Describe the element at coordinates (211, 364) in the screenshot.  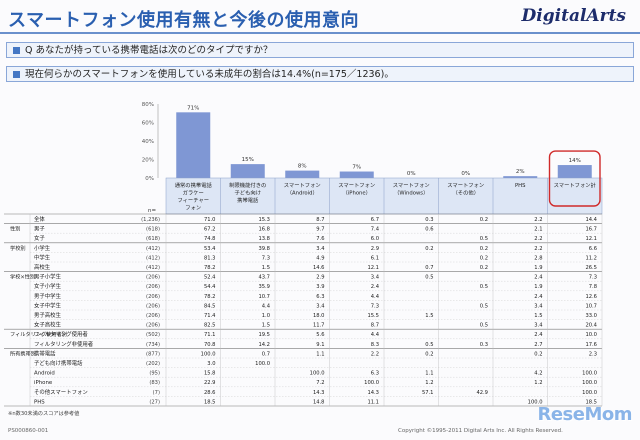
I see `cell-value: 3.0` at that location.